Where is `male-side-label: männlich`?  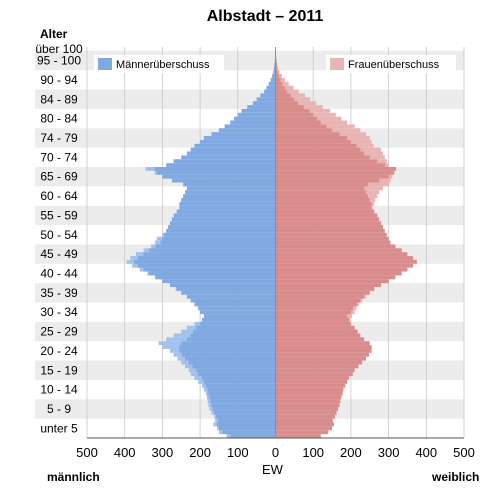
male-side-label: männlich is located at coordinates (73, 477).